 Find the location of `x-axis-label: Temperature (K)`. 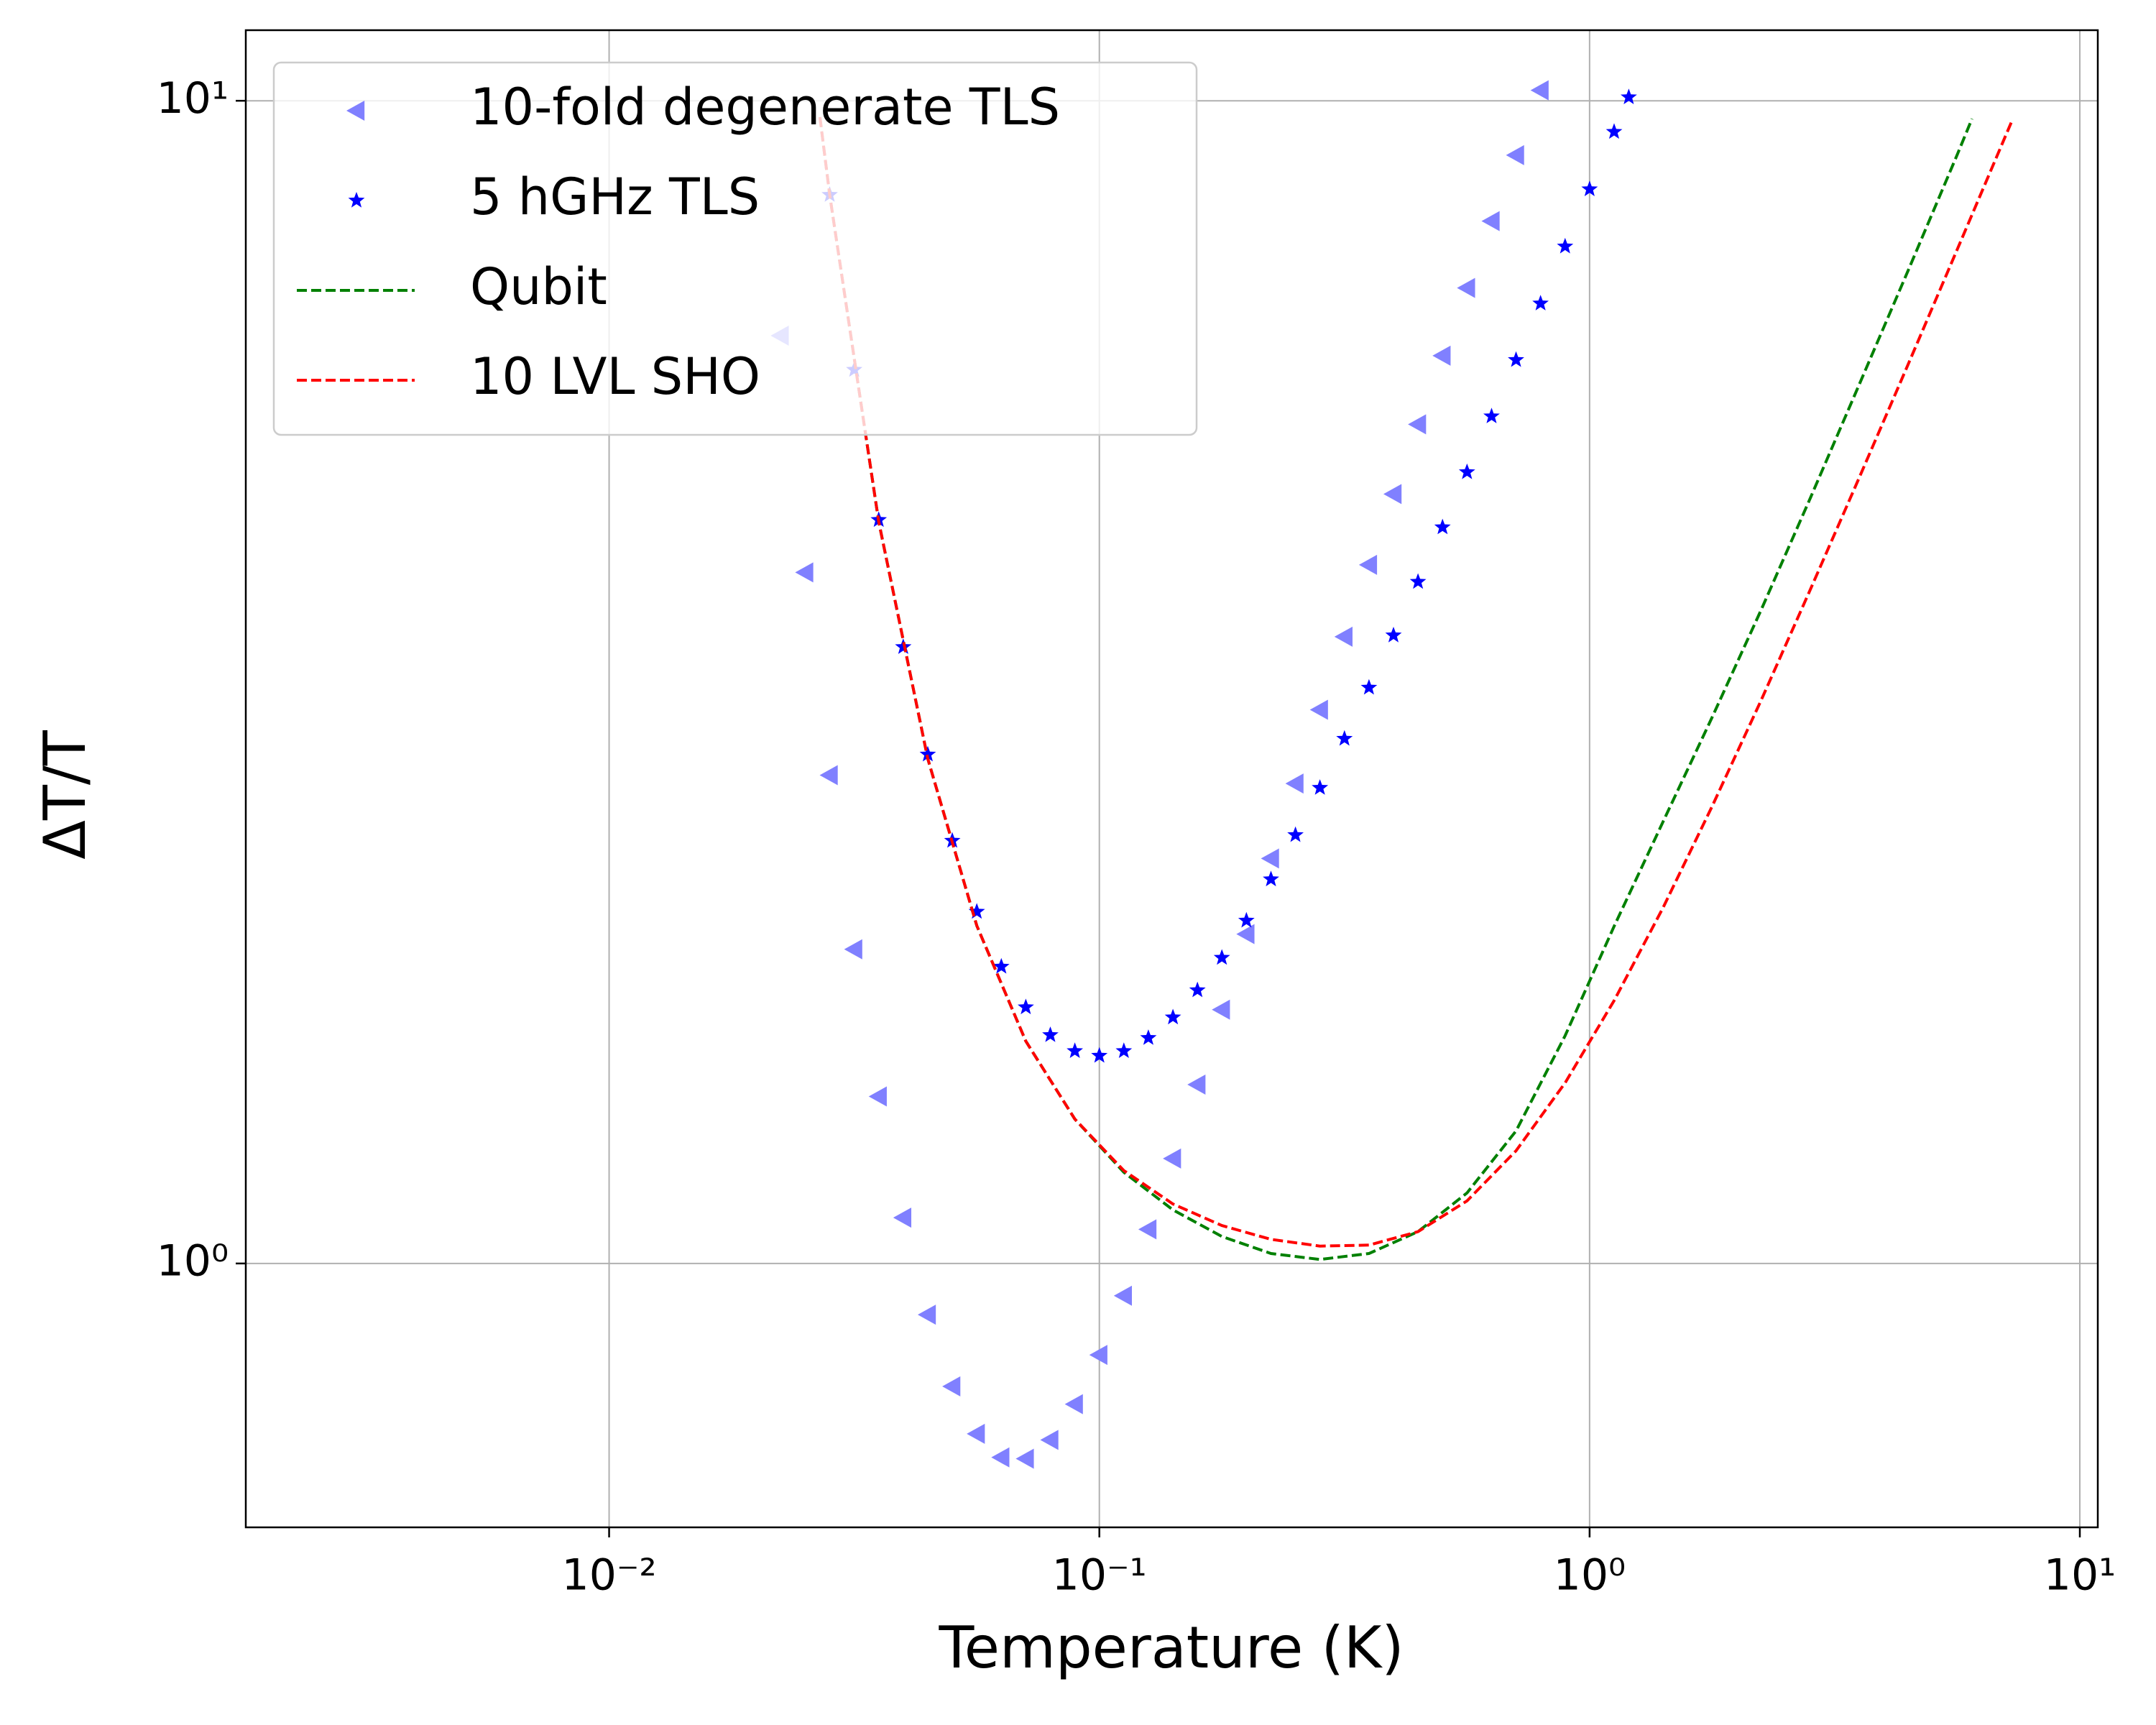

x-axis-label: Temperature (K) is located at coordinates (1171, 1647).